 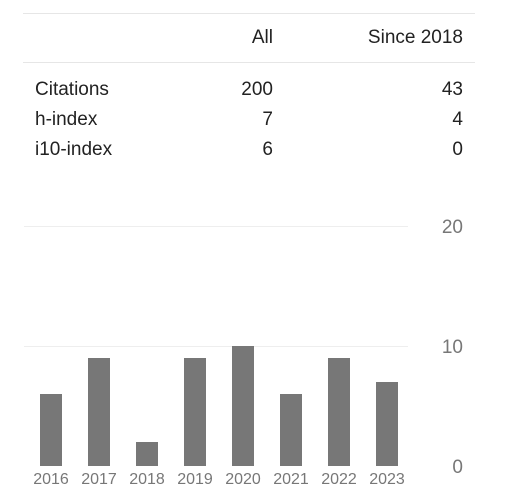 What do you see at coordinates (249, 150) in the screenshot?
I see `stats-row-i10-index: i10-index 6 0` at bounding box center [249, 150].